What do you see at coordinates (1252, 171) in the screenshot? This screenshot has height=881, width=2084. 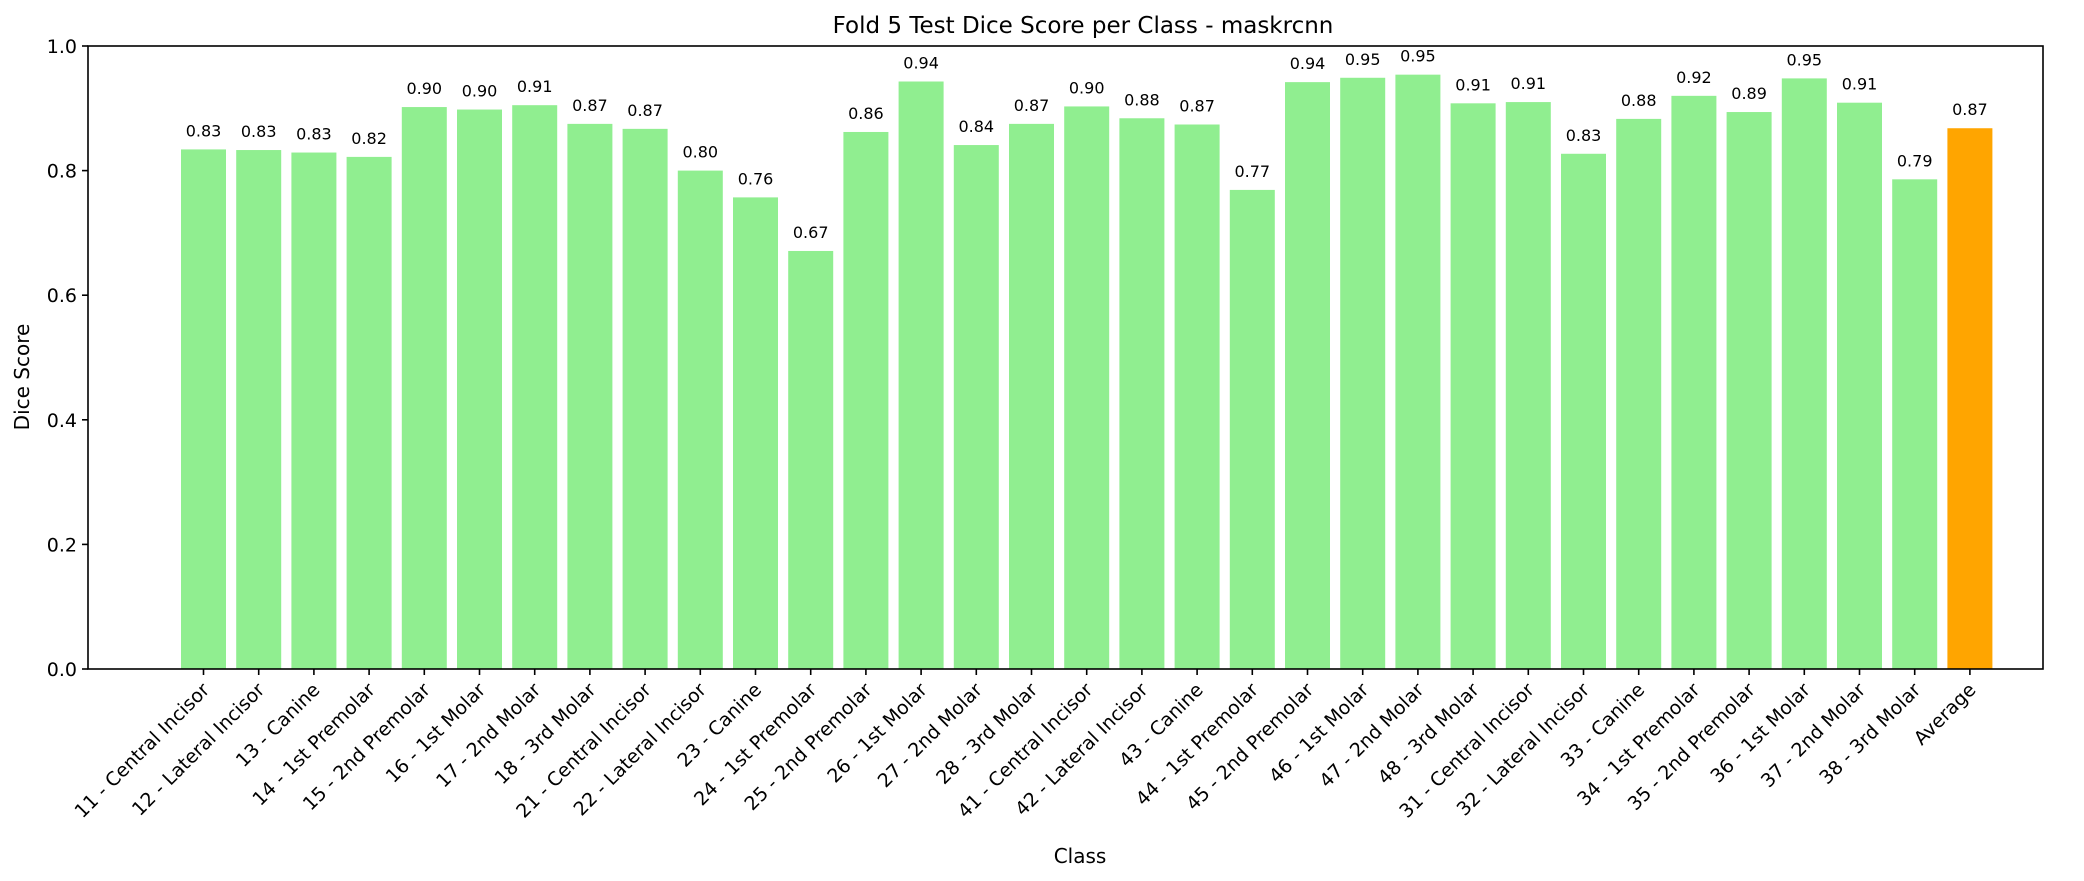 I see `bar-value-label: 0.77` at bounding box center [1252, 171].